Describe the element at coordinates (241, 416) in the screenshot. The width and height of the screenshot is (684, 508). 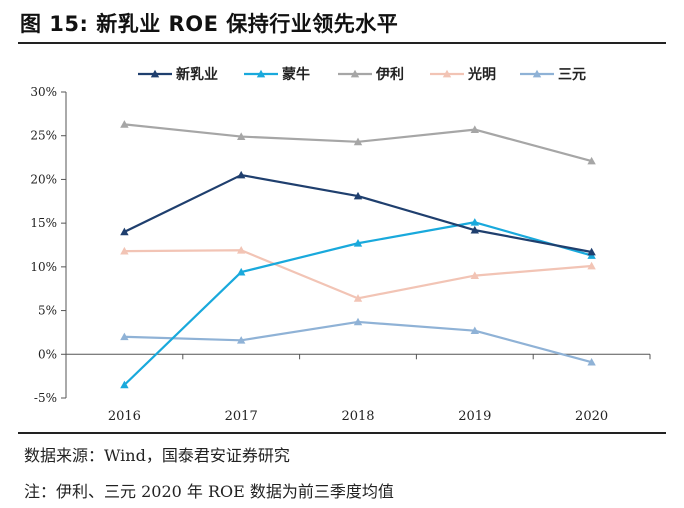
I see `x-tick-label: 2017` at that location.